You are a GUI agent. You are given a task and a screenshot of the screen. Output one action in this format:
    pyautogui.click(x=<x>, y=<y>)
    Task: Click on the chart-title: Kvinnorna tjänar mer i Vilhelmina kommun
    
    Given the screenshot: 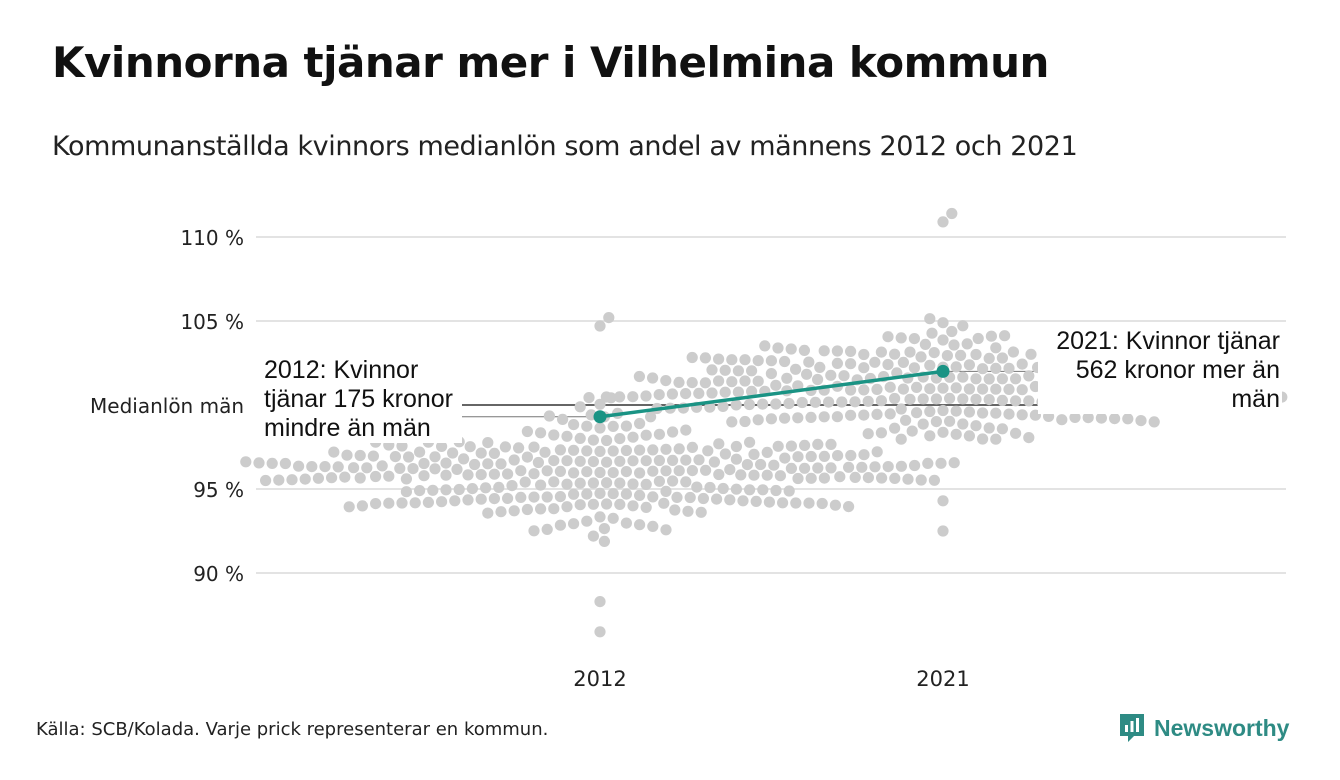 What is the action you would take?
    pyautogui.click(x=550, y=62)
    